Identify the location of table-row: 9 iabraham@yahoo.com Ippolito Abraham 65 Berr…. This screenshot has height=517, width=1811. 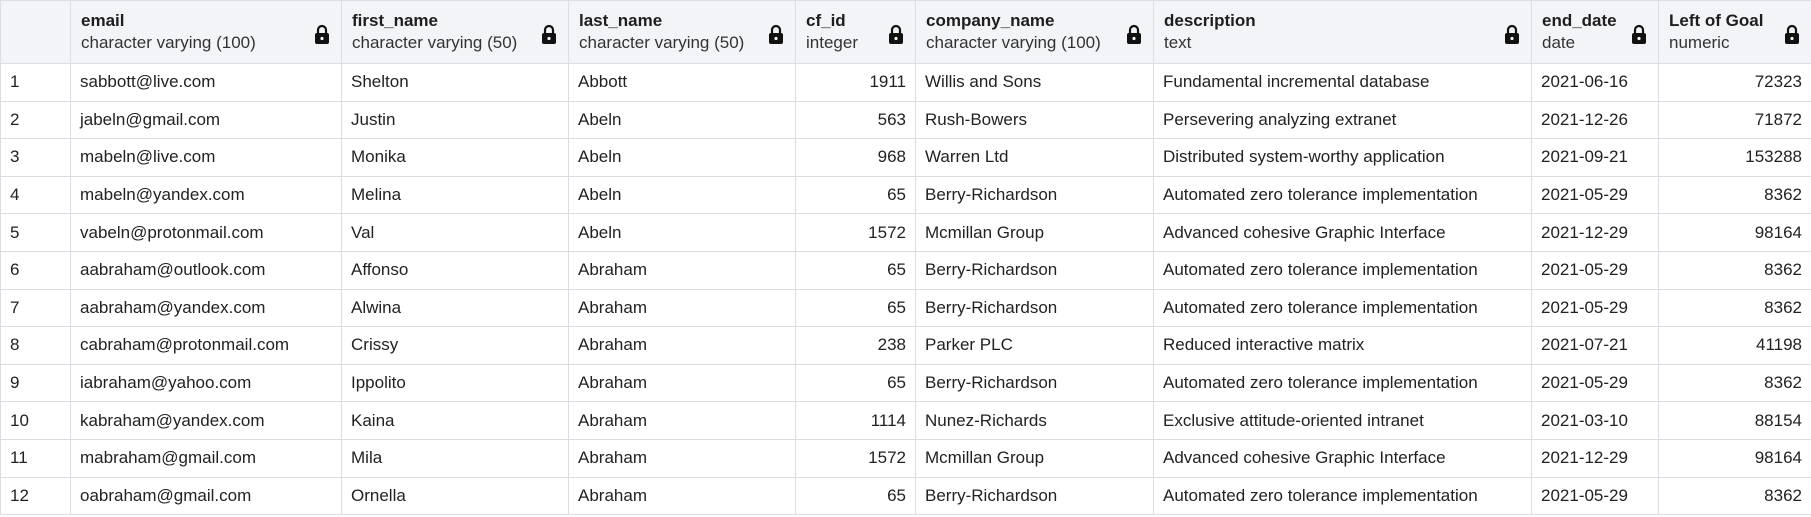
(905, 383).